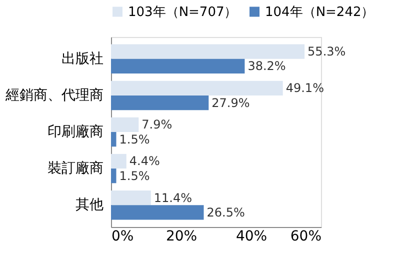 This screenshot has width=414, height=267. What do you see at coordinates (76, 168) in the screenshot?
I see `y-tick-label: 裝訂廠商` at bounding box center [76, 168].